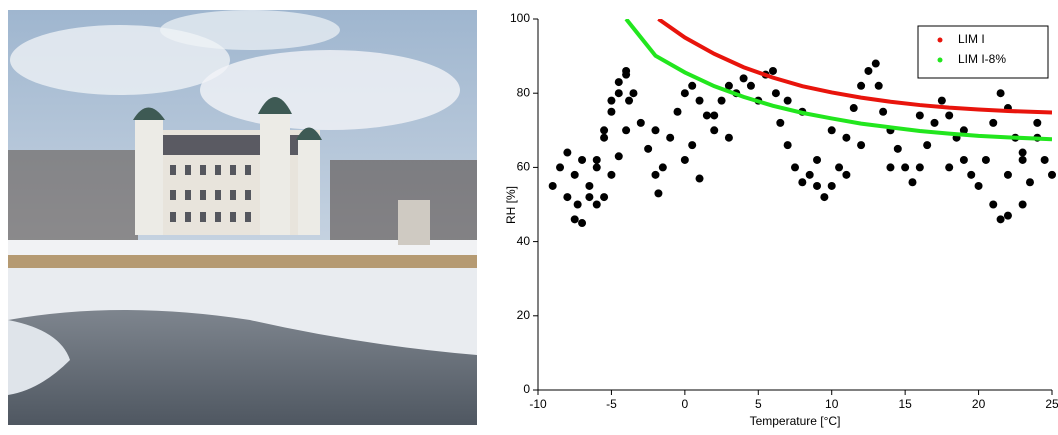 The width and height of the screenshot is (1058, 435). What do you see at coordinates (983, 52) in the screenshot?
I see `legend-box` at bounding box center [983, 52].